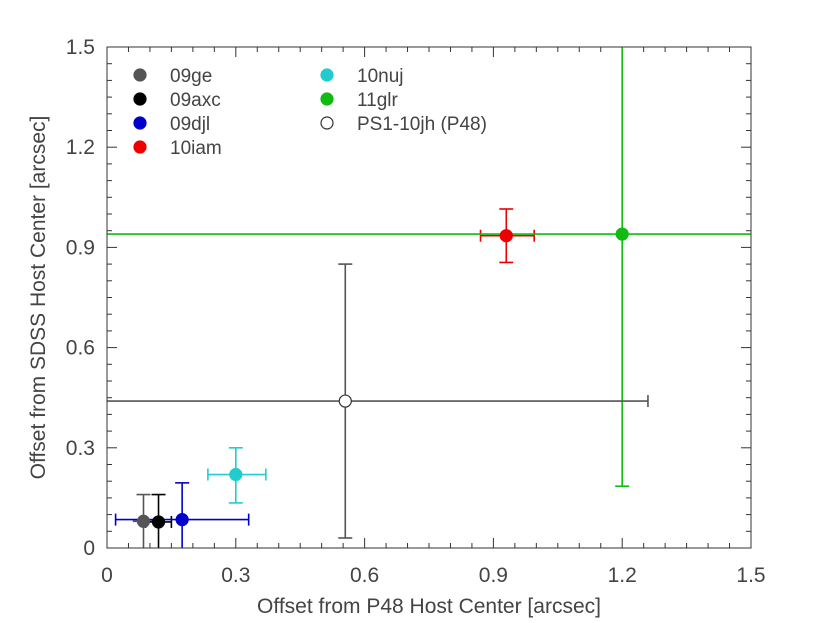  What do you see at coordinates (107, 575) in the screenshot?
I see `x-tick-label: 0` at bounding box center [107, 575].